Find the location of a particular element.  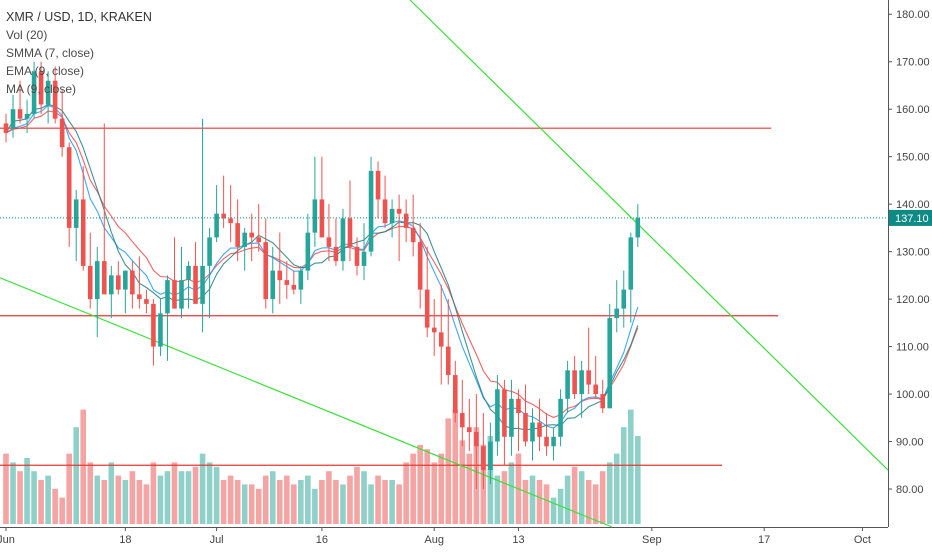

x-tick-label: Sep is located at coordinates (652, 540).